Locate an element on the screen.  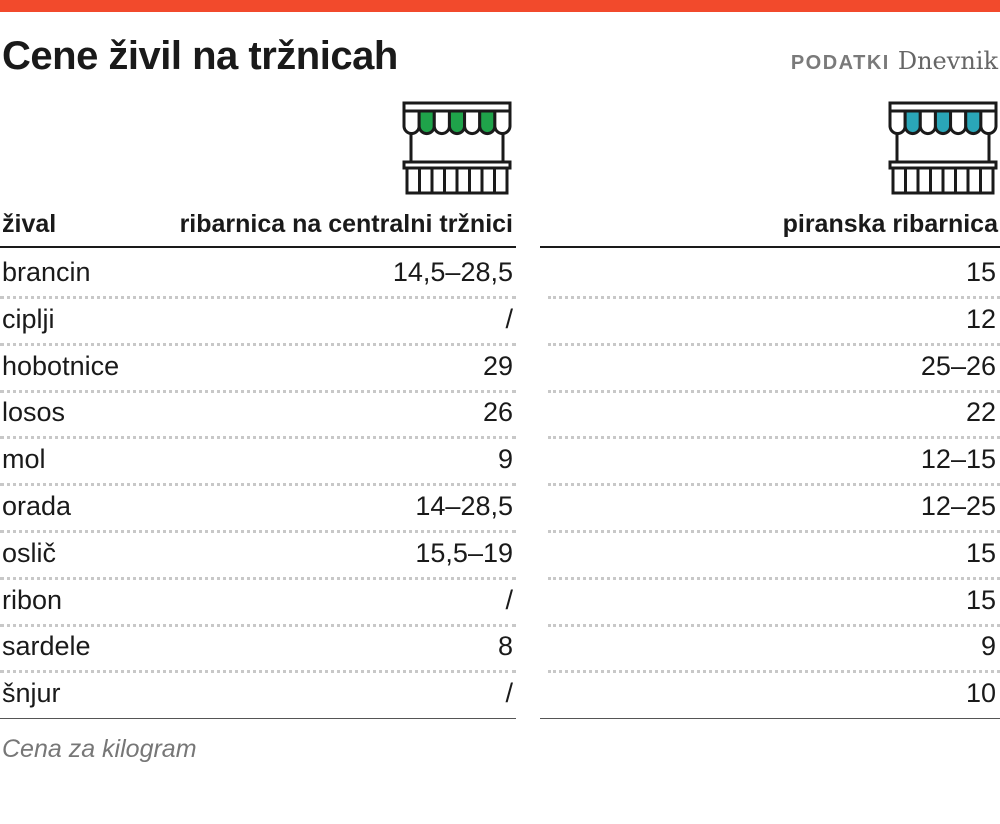
row-label: šnjur is located at coordinates (31, 693).